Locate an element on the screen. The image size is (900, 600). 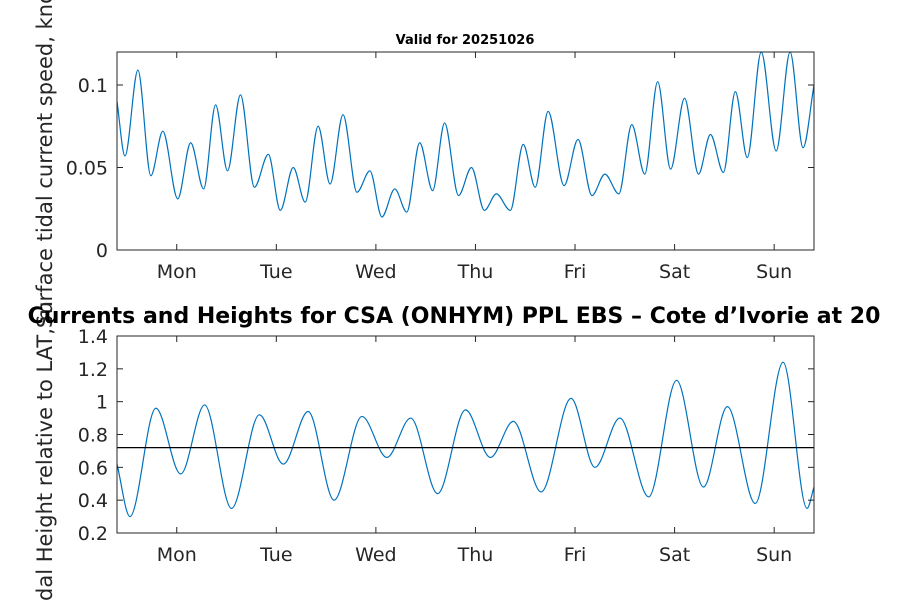
height-x-tick-label: Sat is located at coordinates (674, 555).